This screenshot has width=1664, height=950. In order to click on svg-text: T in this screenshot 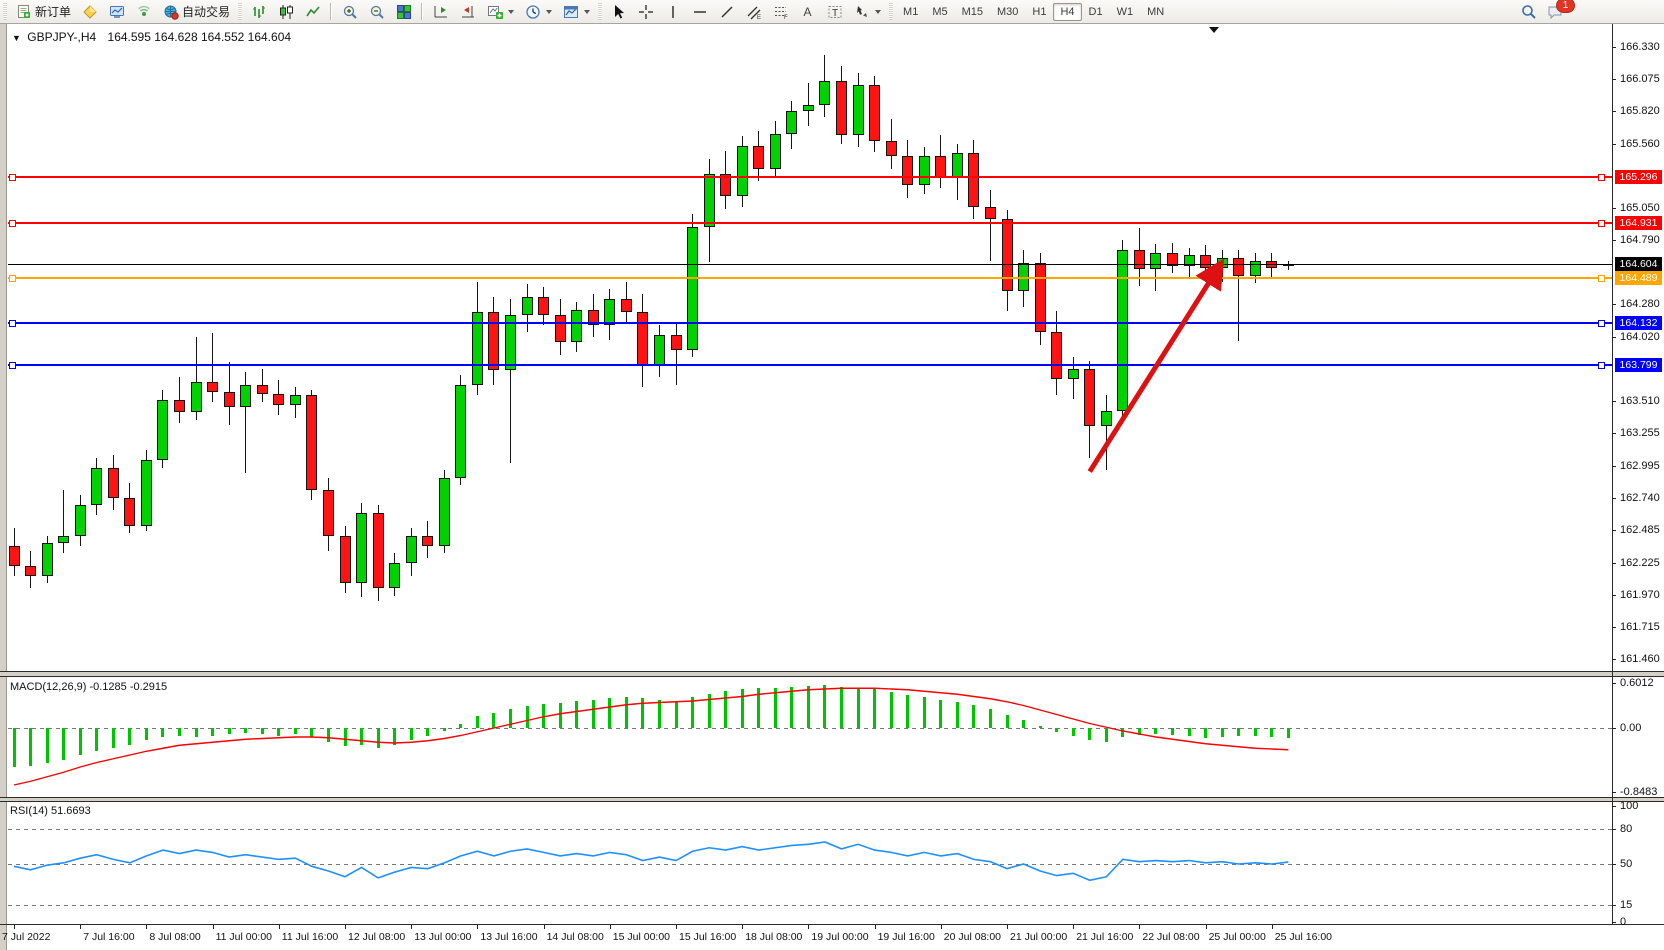, I will do `click(835, 13)`.